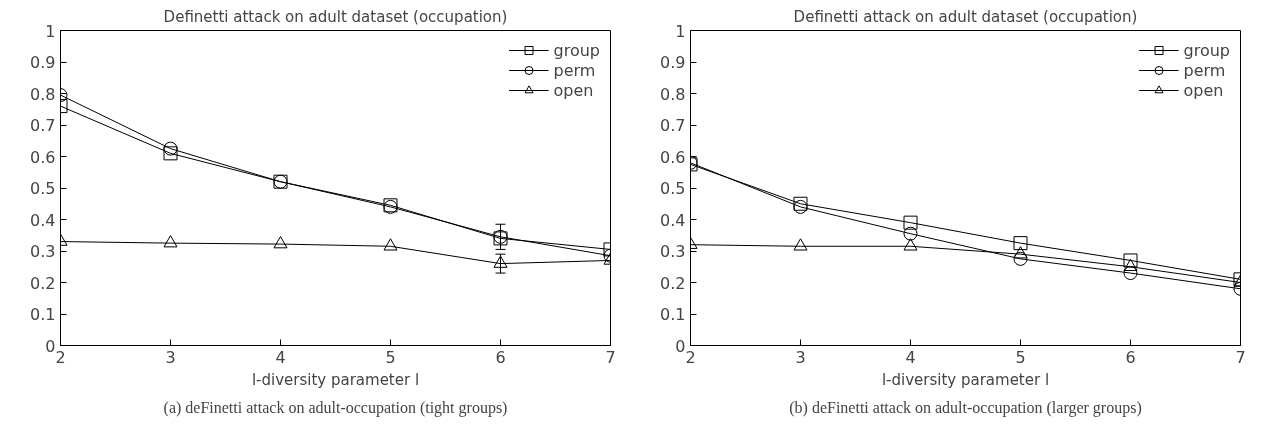 The image size is (1265, 426). I want to click on text: (a) deFinetti attack on adult-occupation (tight groups), so click(335, 407).